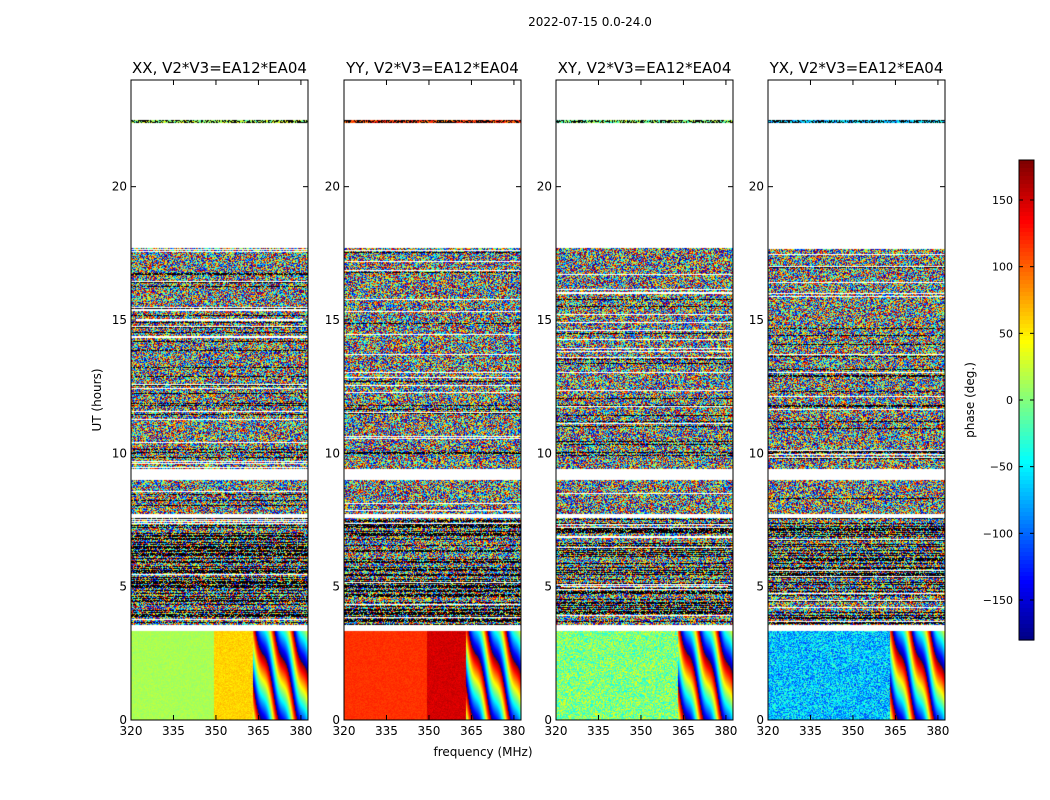 The width and height of the screenshot is (1050, 800). I want to click on y-axis-label: UT (hours), so click(97, 399).